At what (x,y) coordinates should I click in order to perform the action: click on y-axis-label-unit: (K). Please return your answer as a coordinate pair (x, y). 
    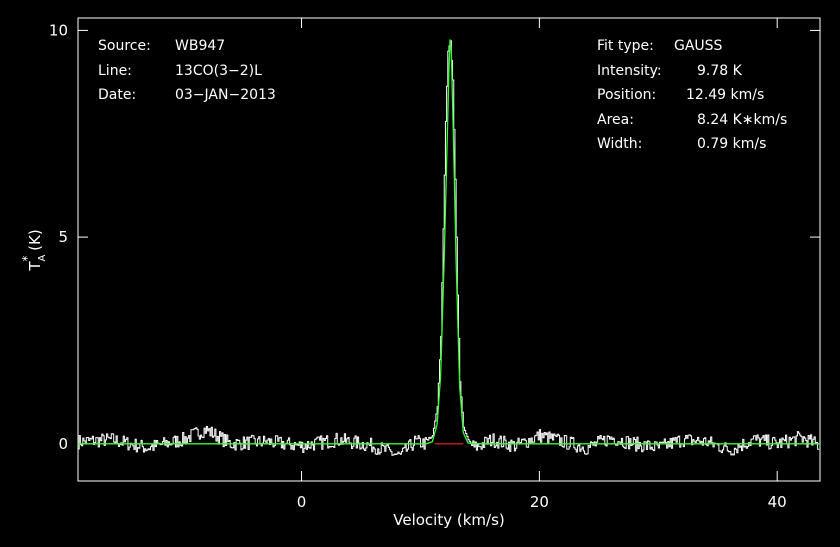
    Looking at the image, I should click on (35, 242).